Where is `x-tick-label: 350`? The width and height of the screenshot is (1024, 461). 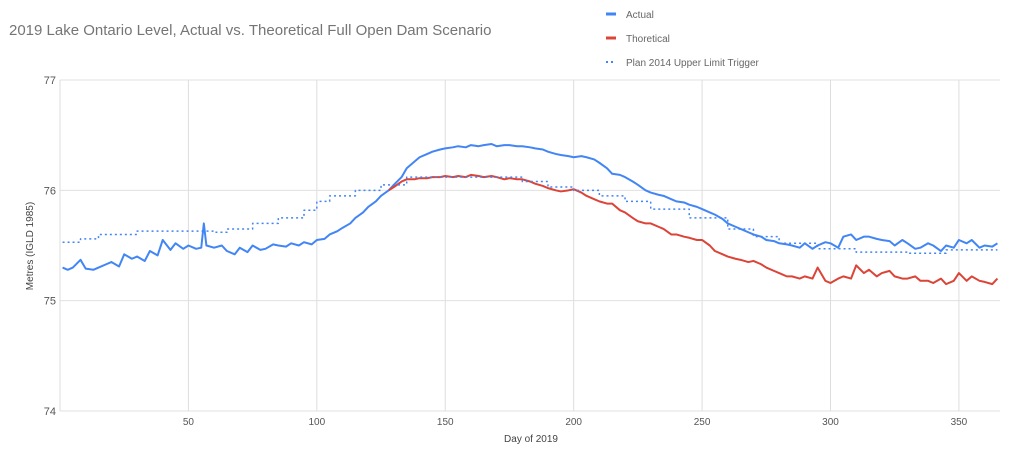 x-tick-label: 350 is located at coordinates (959, 422).